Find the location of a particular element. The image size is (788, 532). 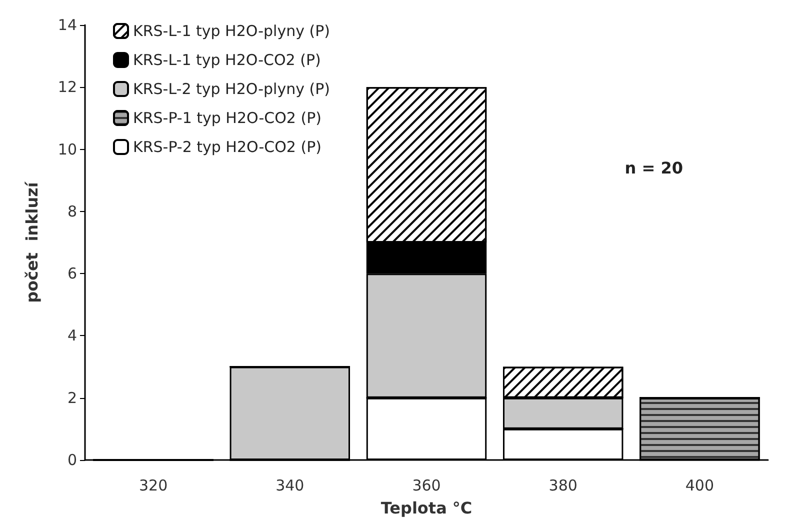

legend-label: KRS-P-2 typ H2O-CO2 (P) is located at coordinates (227, 147).